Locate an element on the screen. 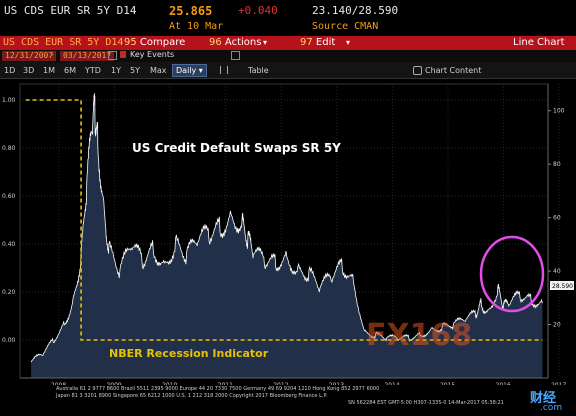 The height and width of the screenshot is (416, 576). toolbar-ticker: US CDS EUR SR 5Y D14 is located at coordinates (63, 42).